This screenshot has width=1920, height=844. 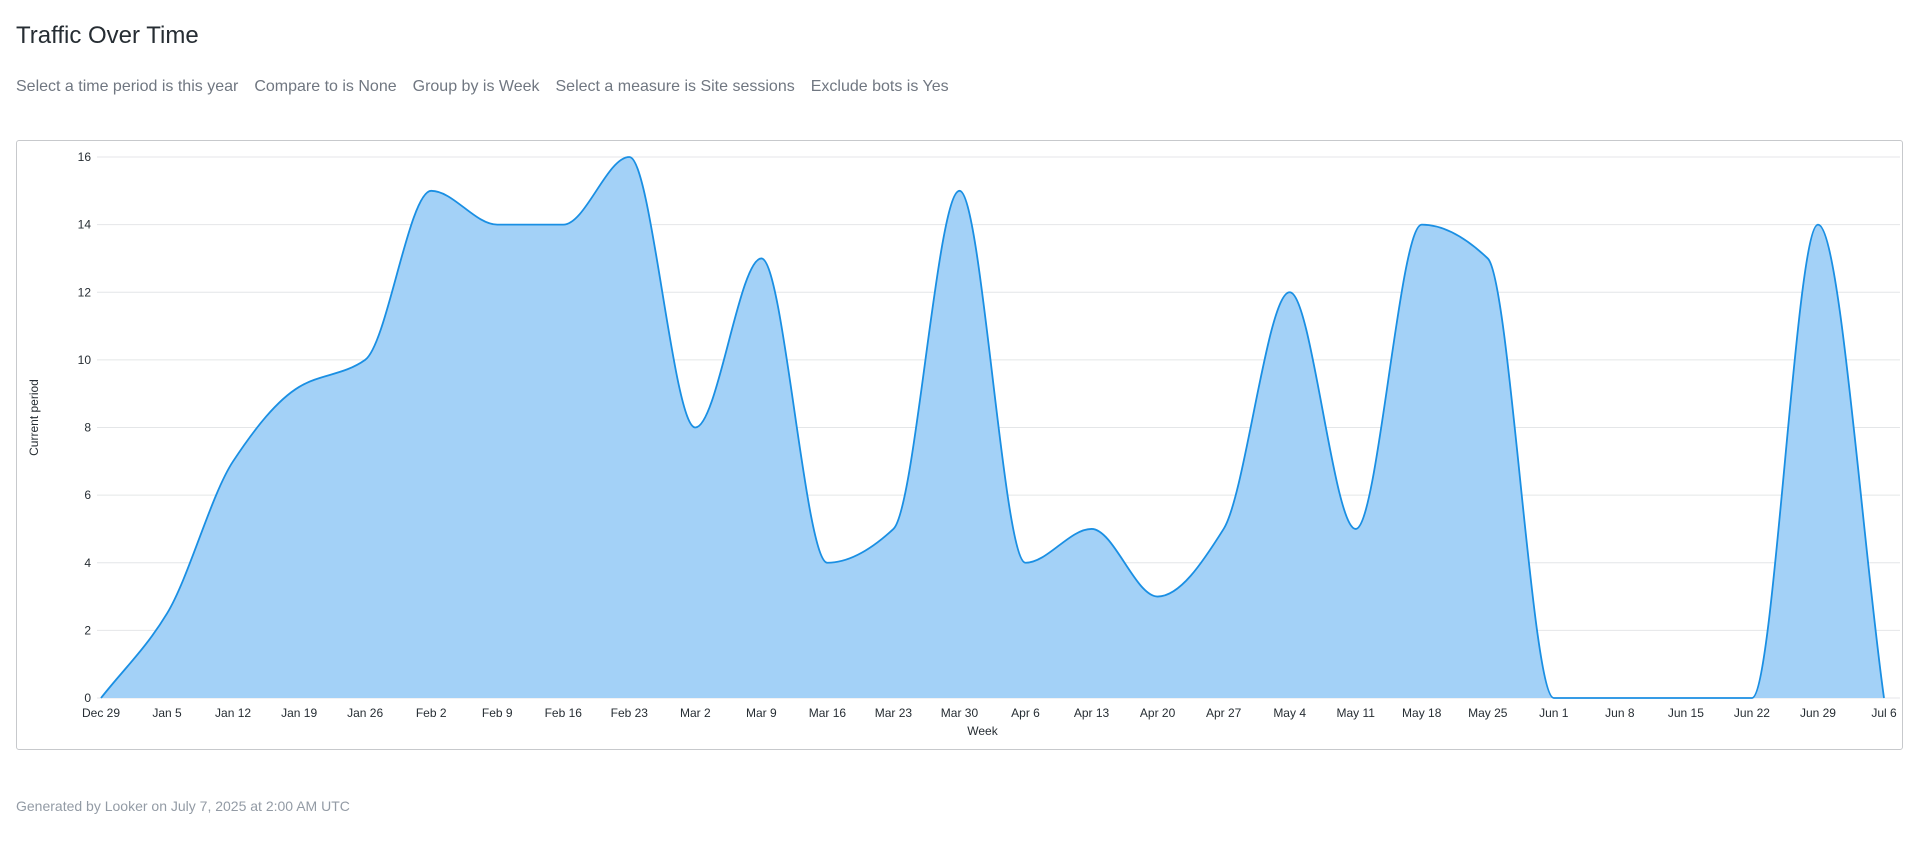 I want to click on x-tick-label: Jun 1, so click(x=1554, y=713).